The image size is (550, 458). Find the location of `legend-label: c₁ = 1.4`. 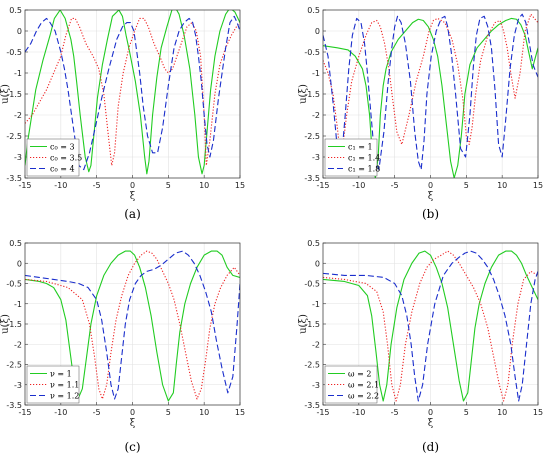

legend-label: c₁ = 1.4 is located at coordinates (364, 158).